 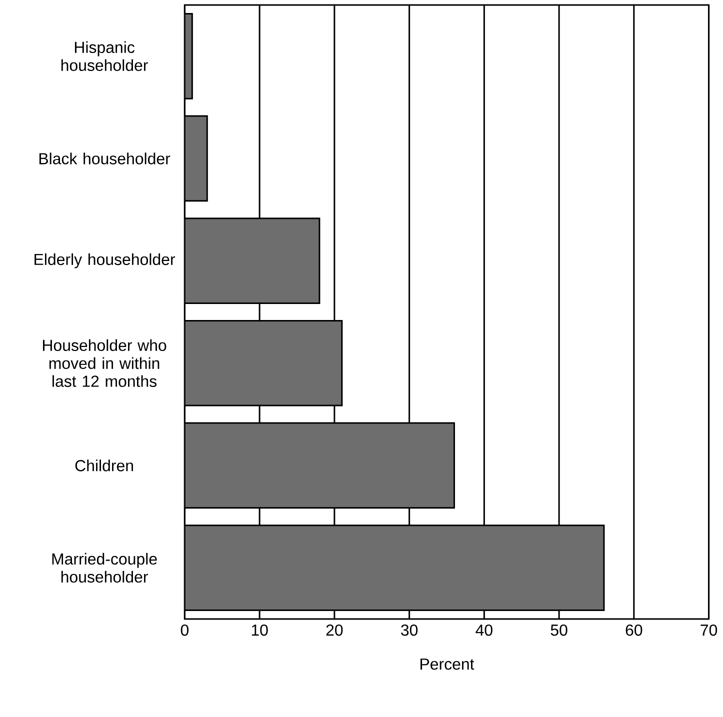 What do you see at coordinates (634, 630) in the screenshot?
I see `x-tick-label: 60` at bounding box center [634, 630].